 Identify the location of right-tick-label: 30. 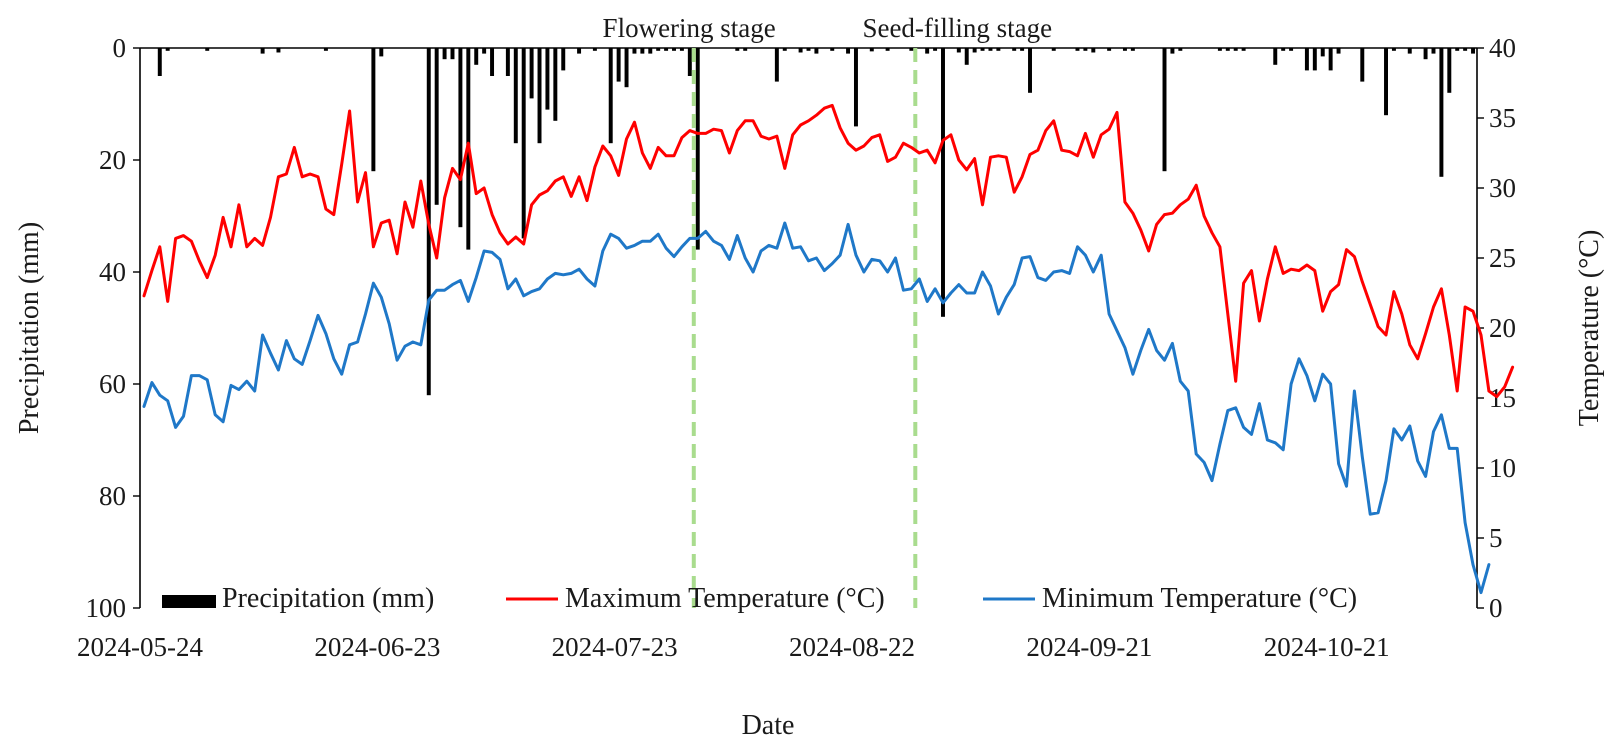
(1502, 188).